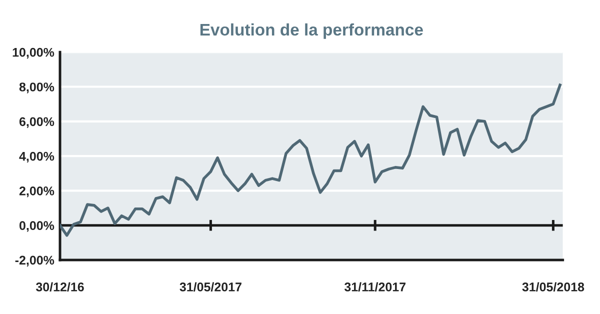 The height and width of the screenshot is (314, 600). I want to click on y-tick-label: -2,00%, so click(34, 261).